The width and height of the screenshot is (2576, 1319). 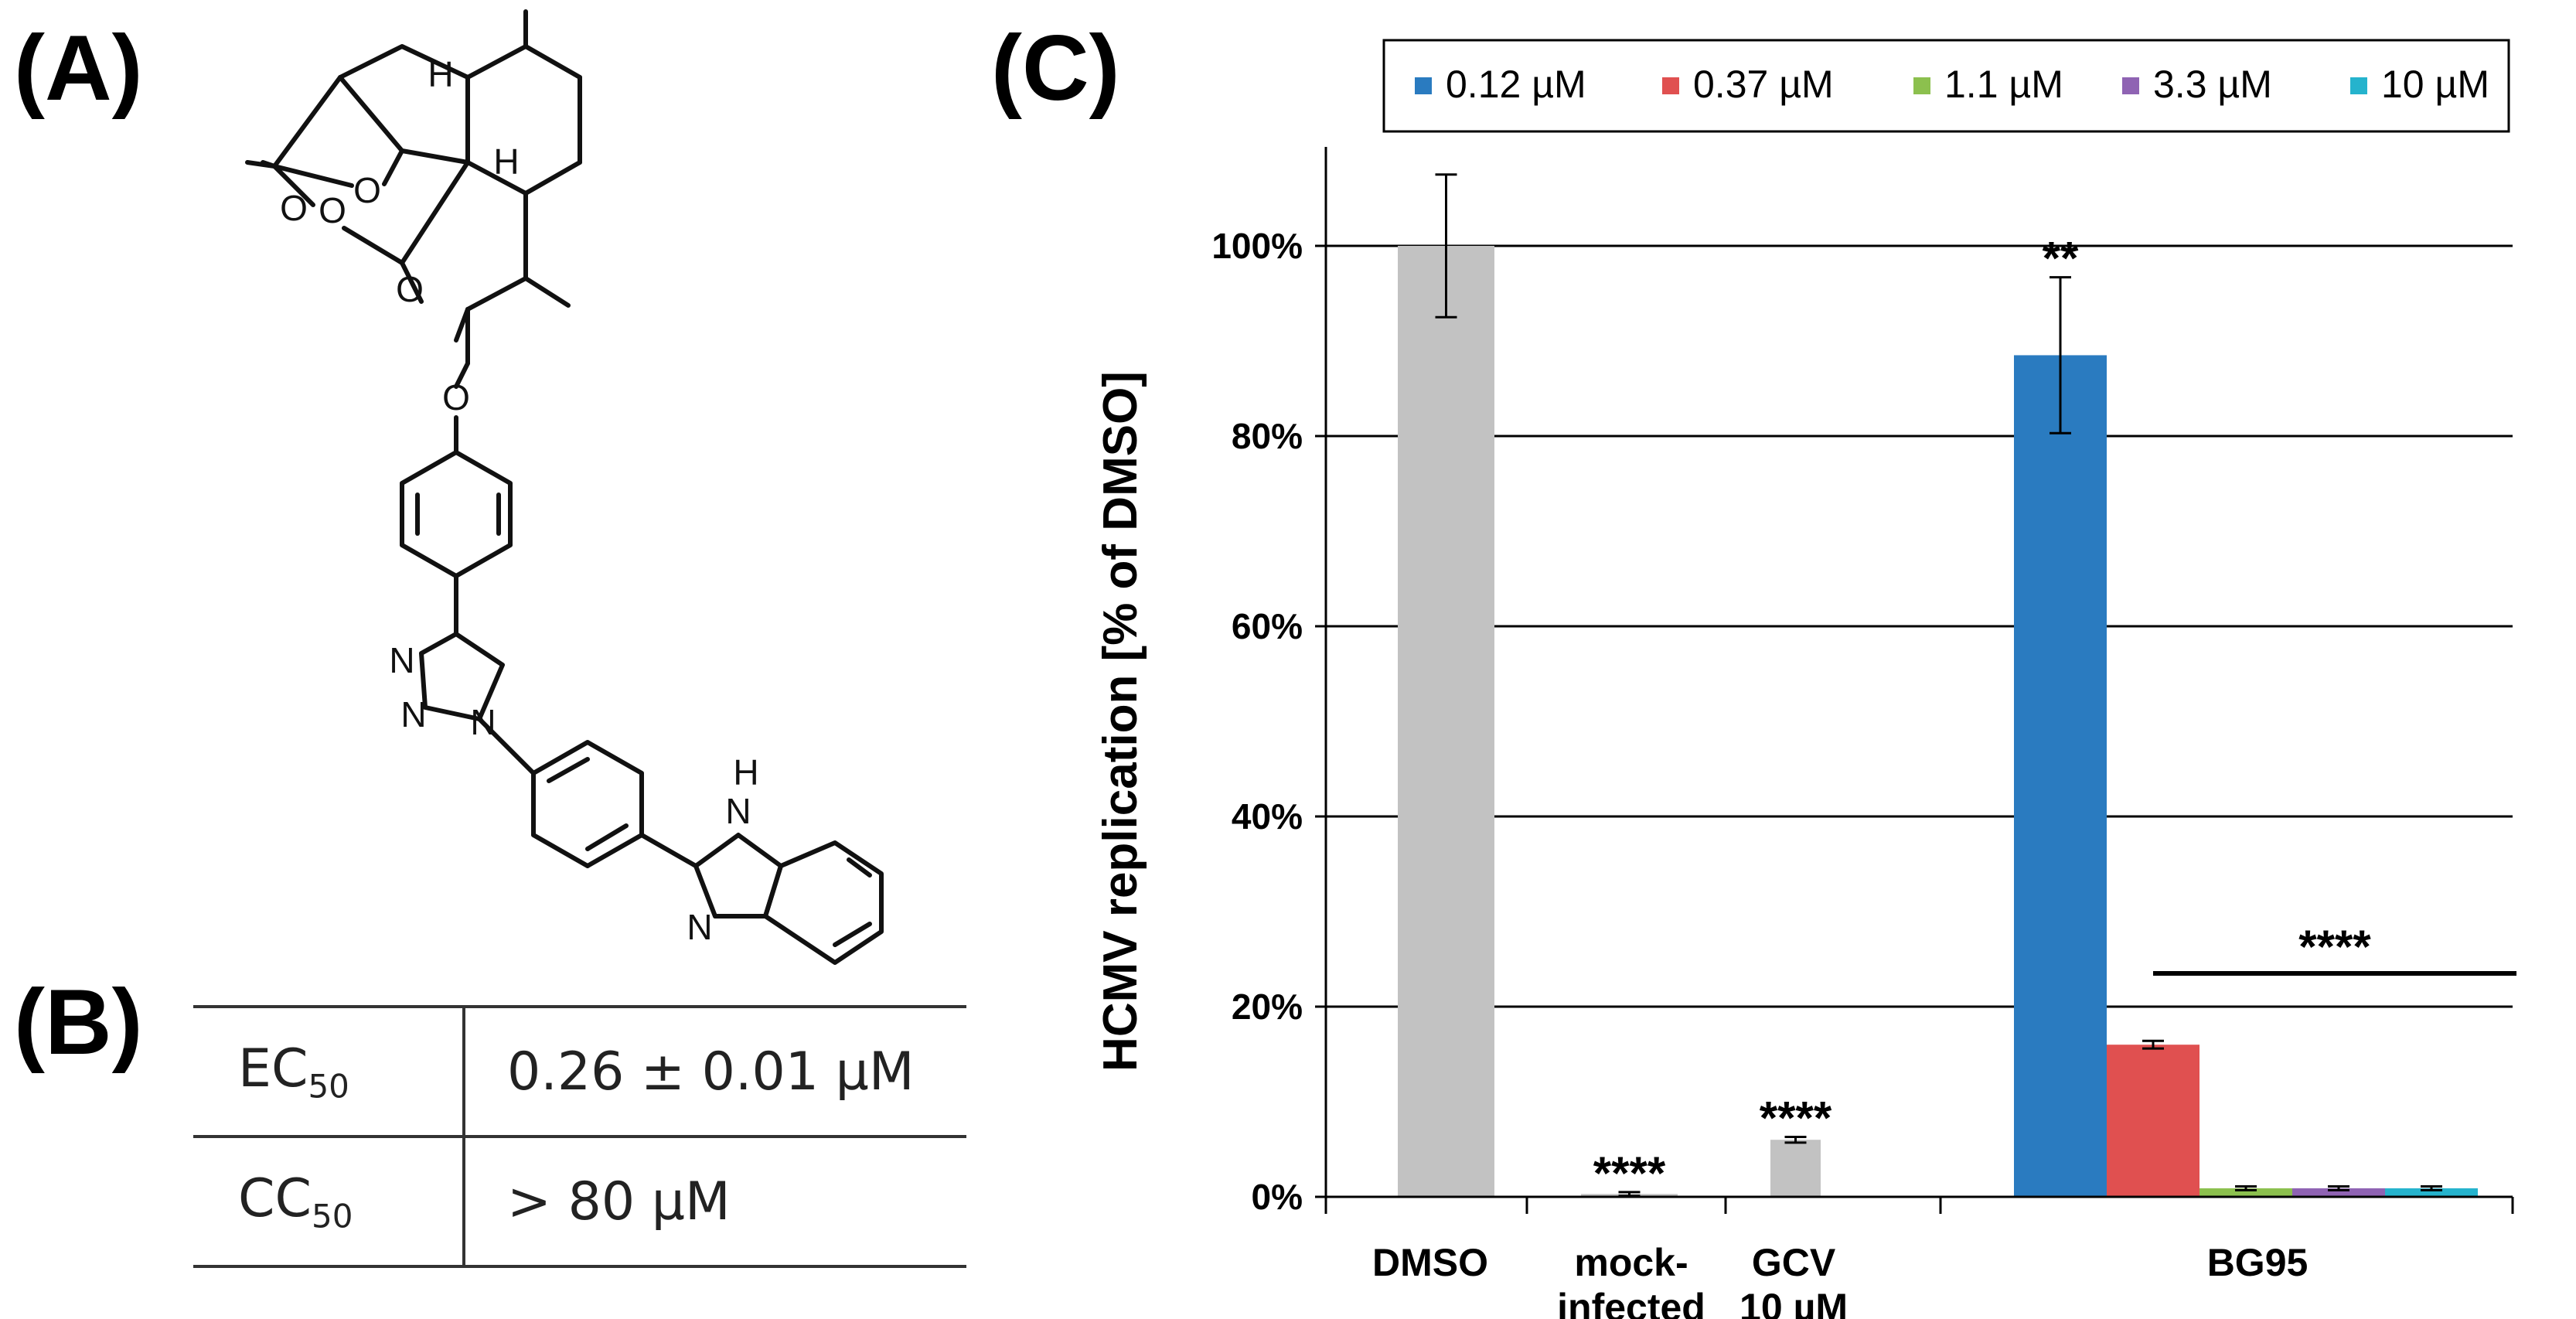 I want to click on y-tick-label: 80%, so click(x=1267, y=436).